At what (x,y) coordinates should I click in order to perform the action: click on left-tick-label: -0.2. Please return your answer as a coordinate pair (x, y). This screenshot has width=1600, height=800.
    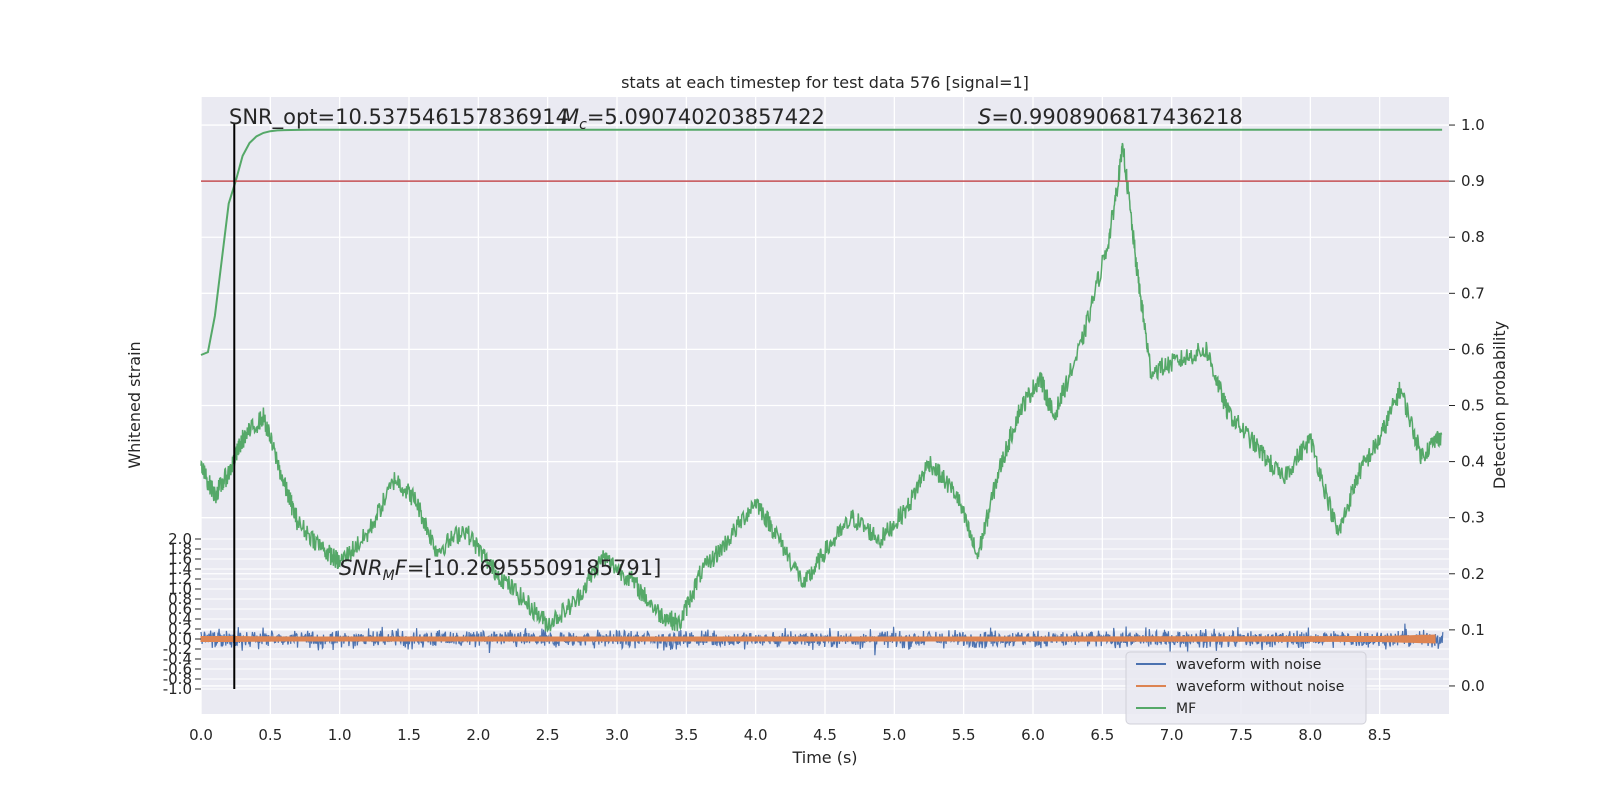
    Looking at the image, I should click on (177, 649).